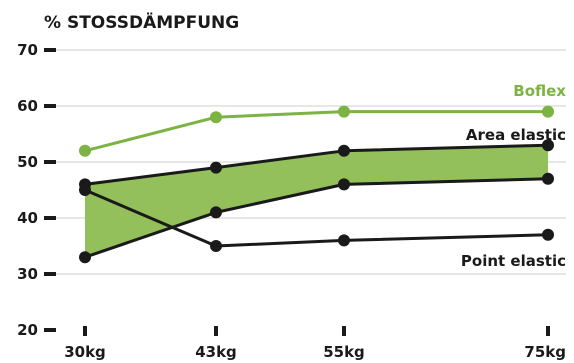 The image size is (574, 363). What do you see at coordinates (85, 150) in the screenshot?
I see `series-0-point-30kg` at bounding box center [85, 150].